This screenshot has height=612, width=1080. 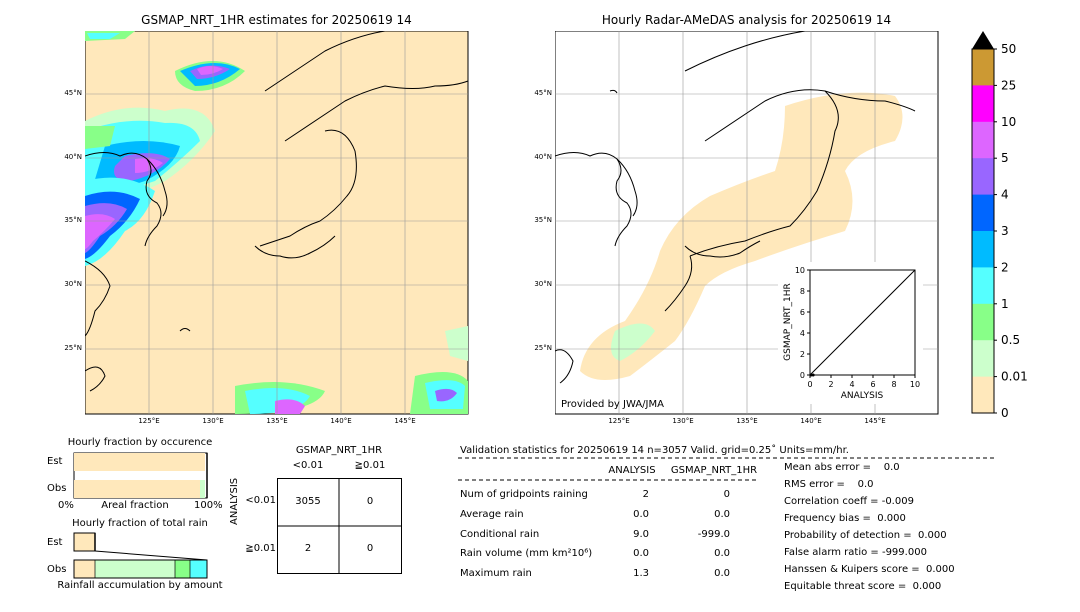 I want to click on score-line: Correlation coeff = -0.009, so click(x=849, y=501).